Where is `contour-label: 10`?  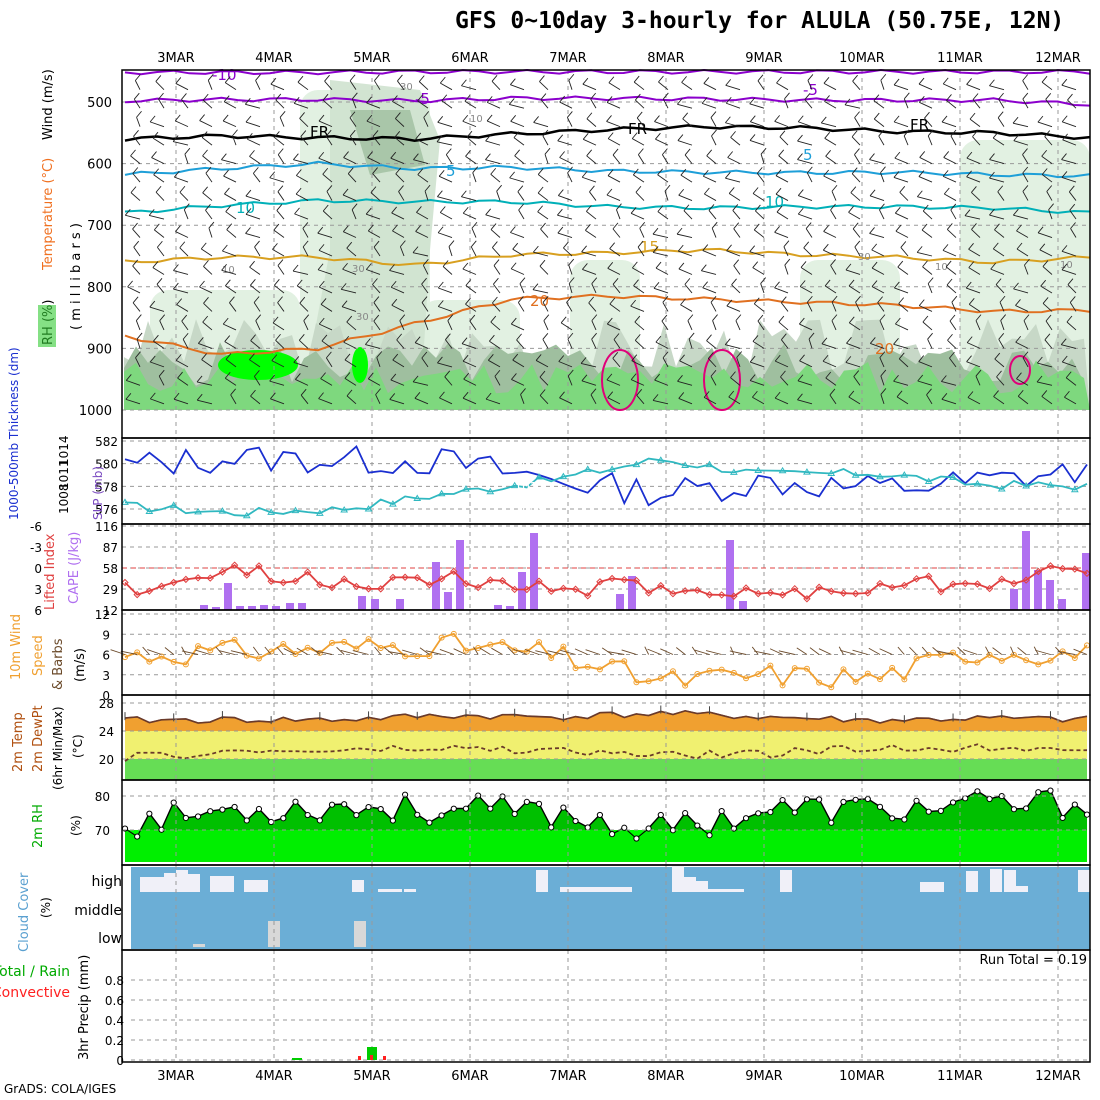
contour-label: 10 is located at coordinates (476, 119).